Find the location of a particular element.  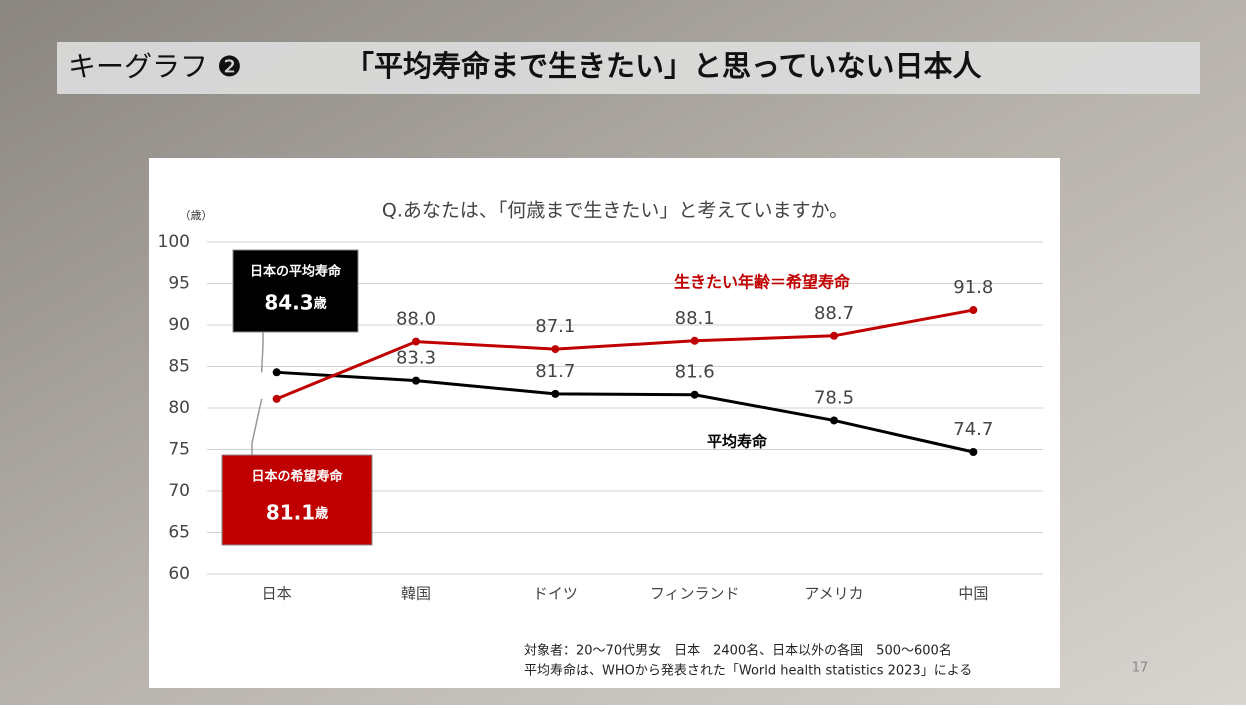

header-title: 「平均寿命まで生きたい」と思っていない日本人 is located at coordinates (663, 66).